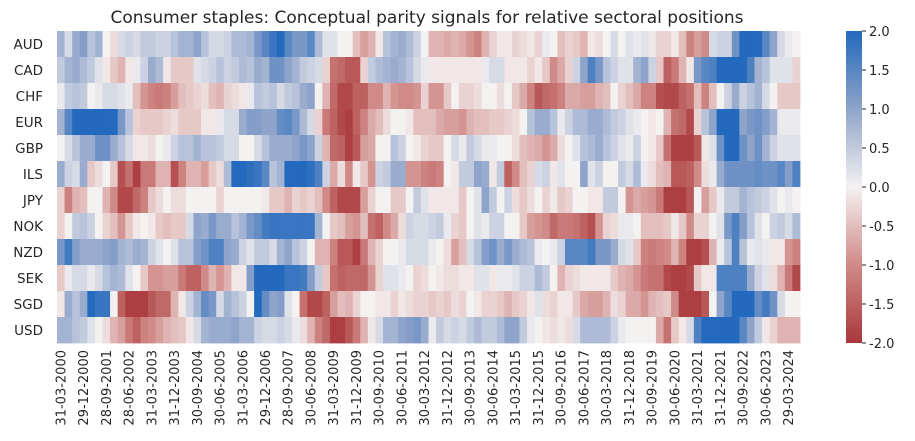 The image size is (915, 441). Describe the element at coordinates (607, 388) in the screenshot. I see `x-tick-label: 30-03-2018` at that location.